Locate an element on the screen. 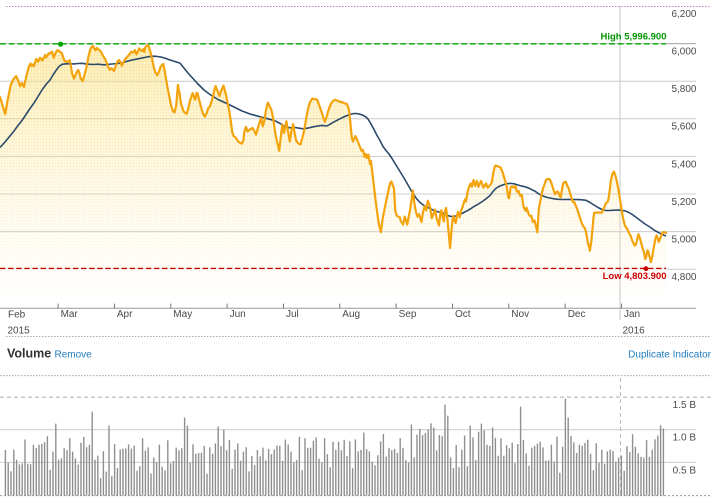 Image resolution: width=717 pixels, height=503 pixels. svg-text: 5,400 is located at coordinates (683, 164).